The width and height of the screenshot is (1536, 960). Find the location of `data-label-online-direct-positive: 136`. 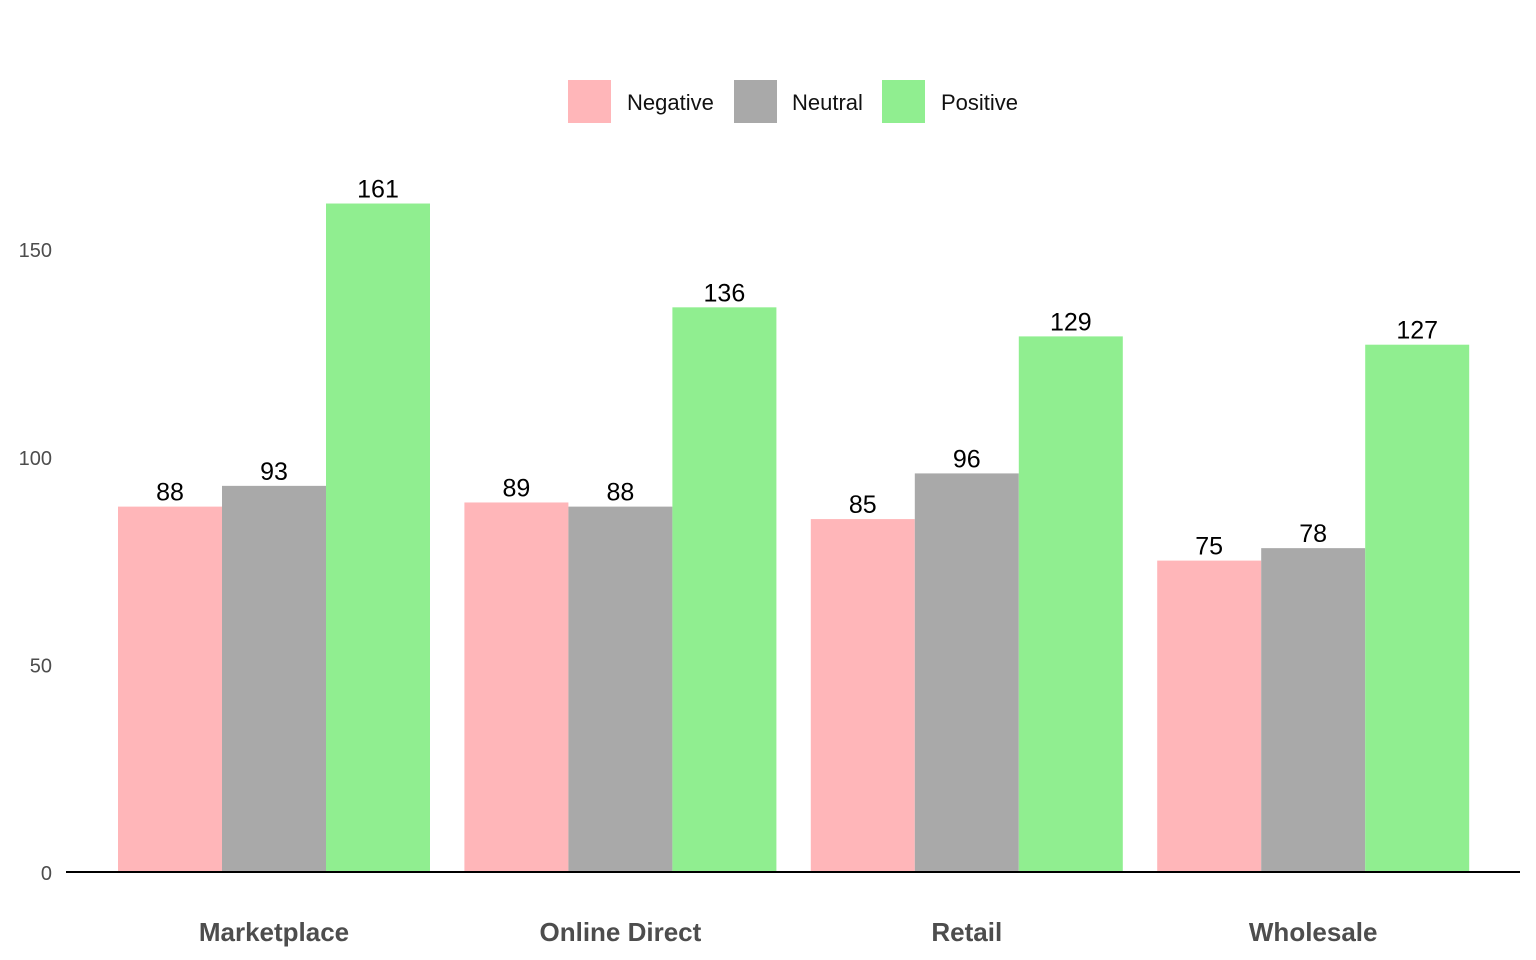

data-label-online-direct-positive: 136 is located at coordinates (725, 293).